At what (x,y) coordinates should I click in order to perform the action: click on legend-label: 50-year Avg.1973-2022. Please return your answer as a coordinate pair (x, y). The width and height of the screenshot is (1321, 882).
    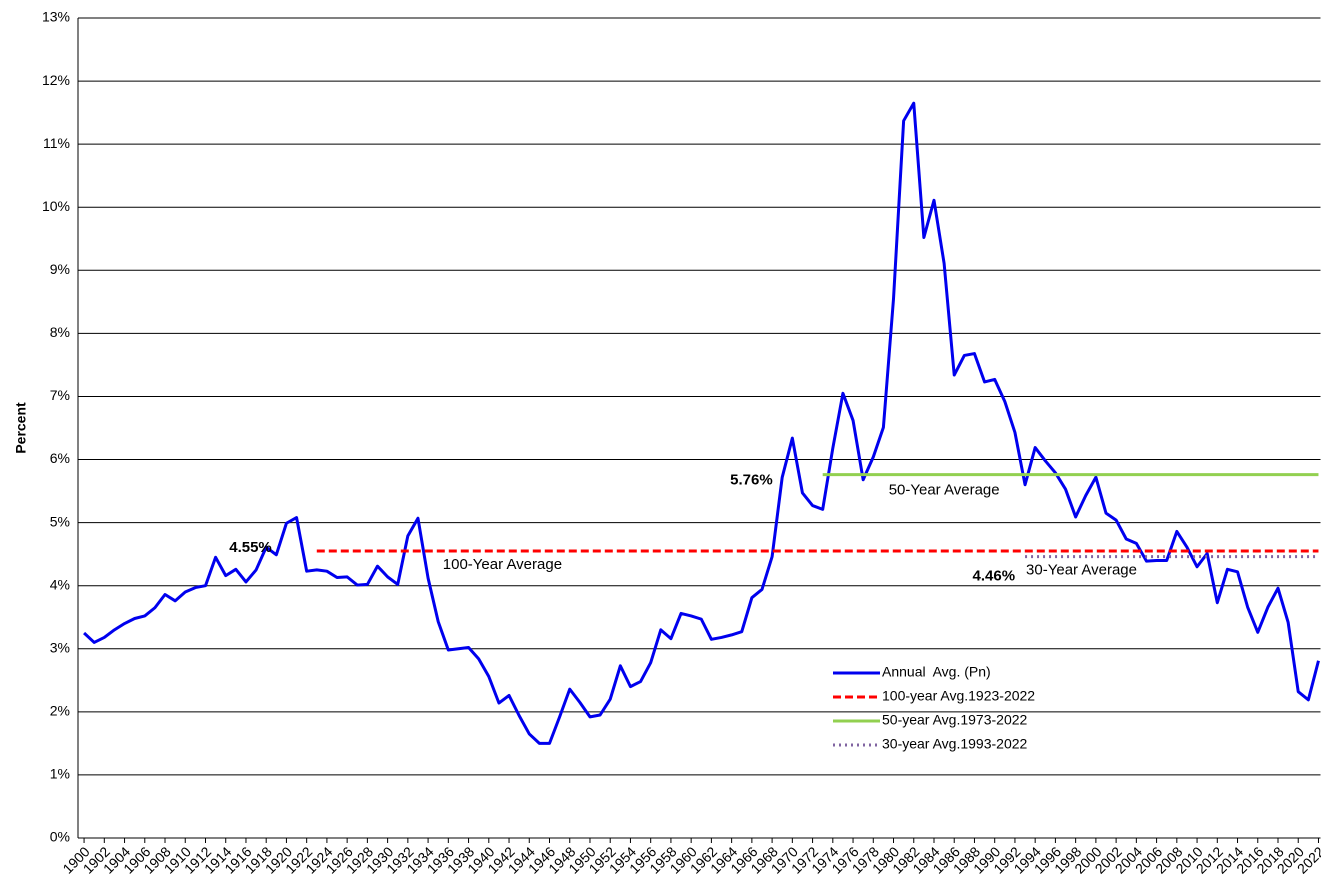
    Looking at the image, I should click on (955, 720).